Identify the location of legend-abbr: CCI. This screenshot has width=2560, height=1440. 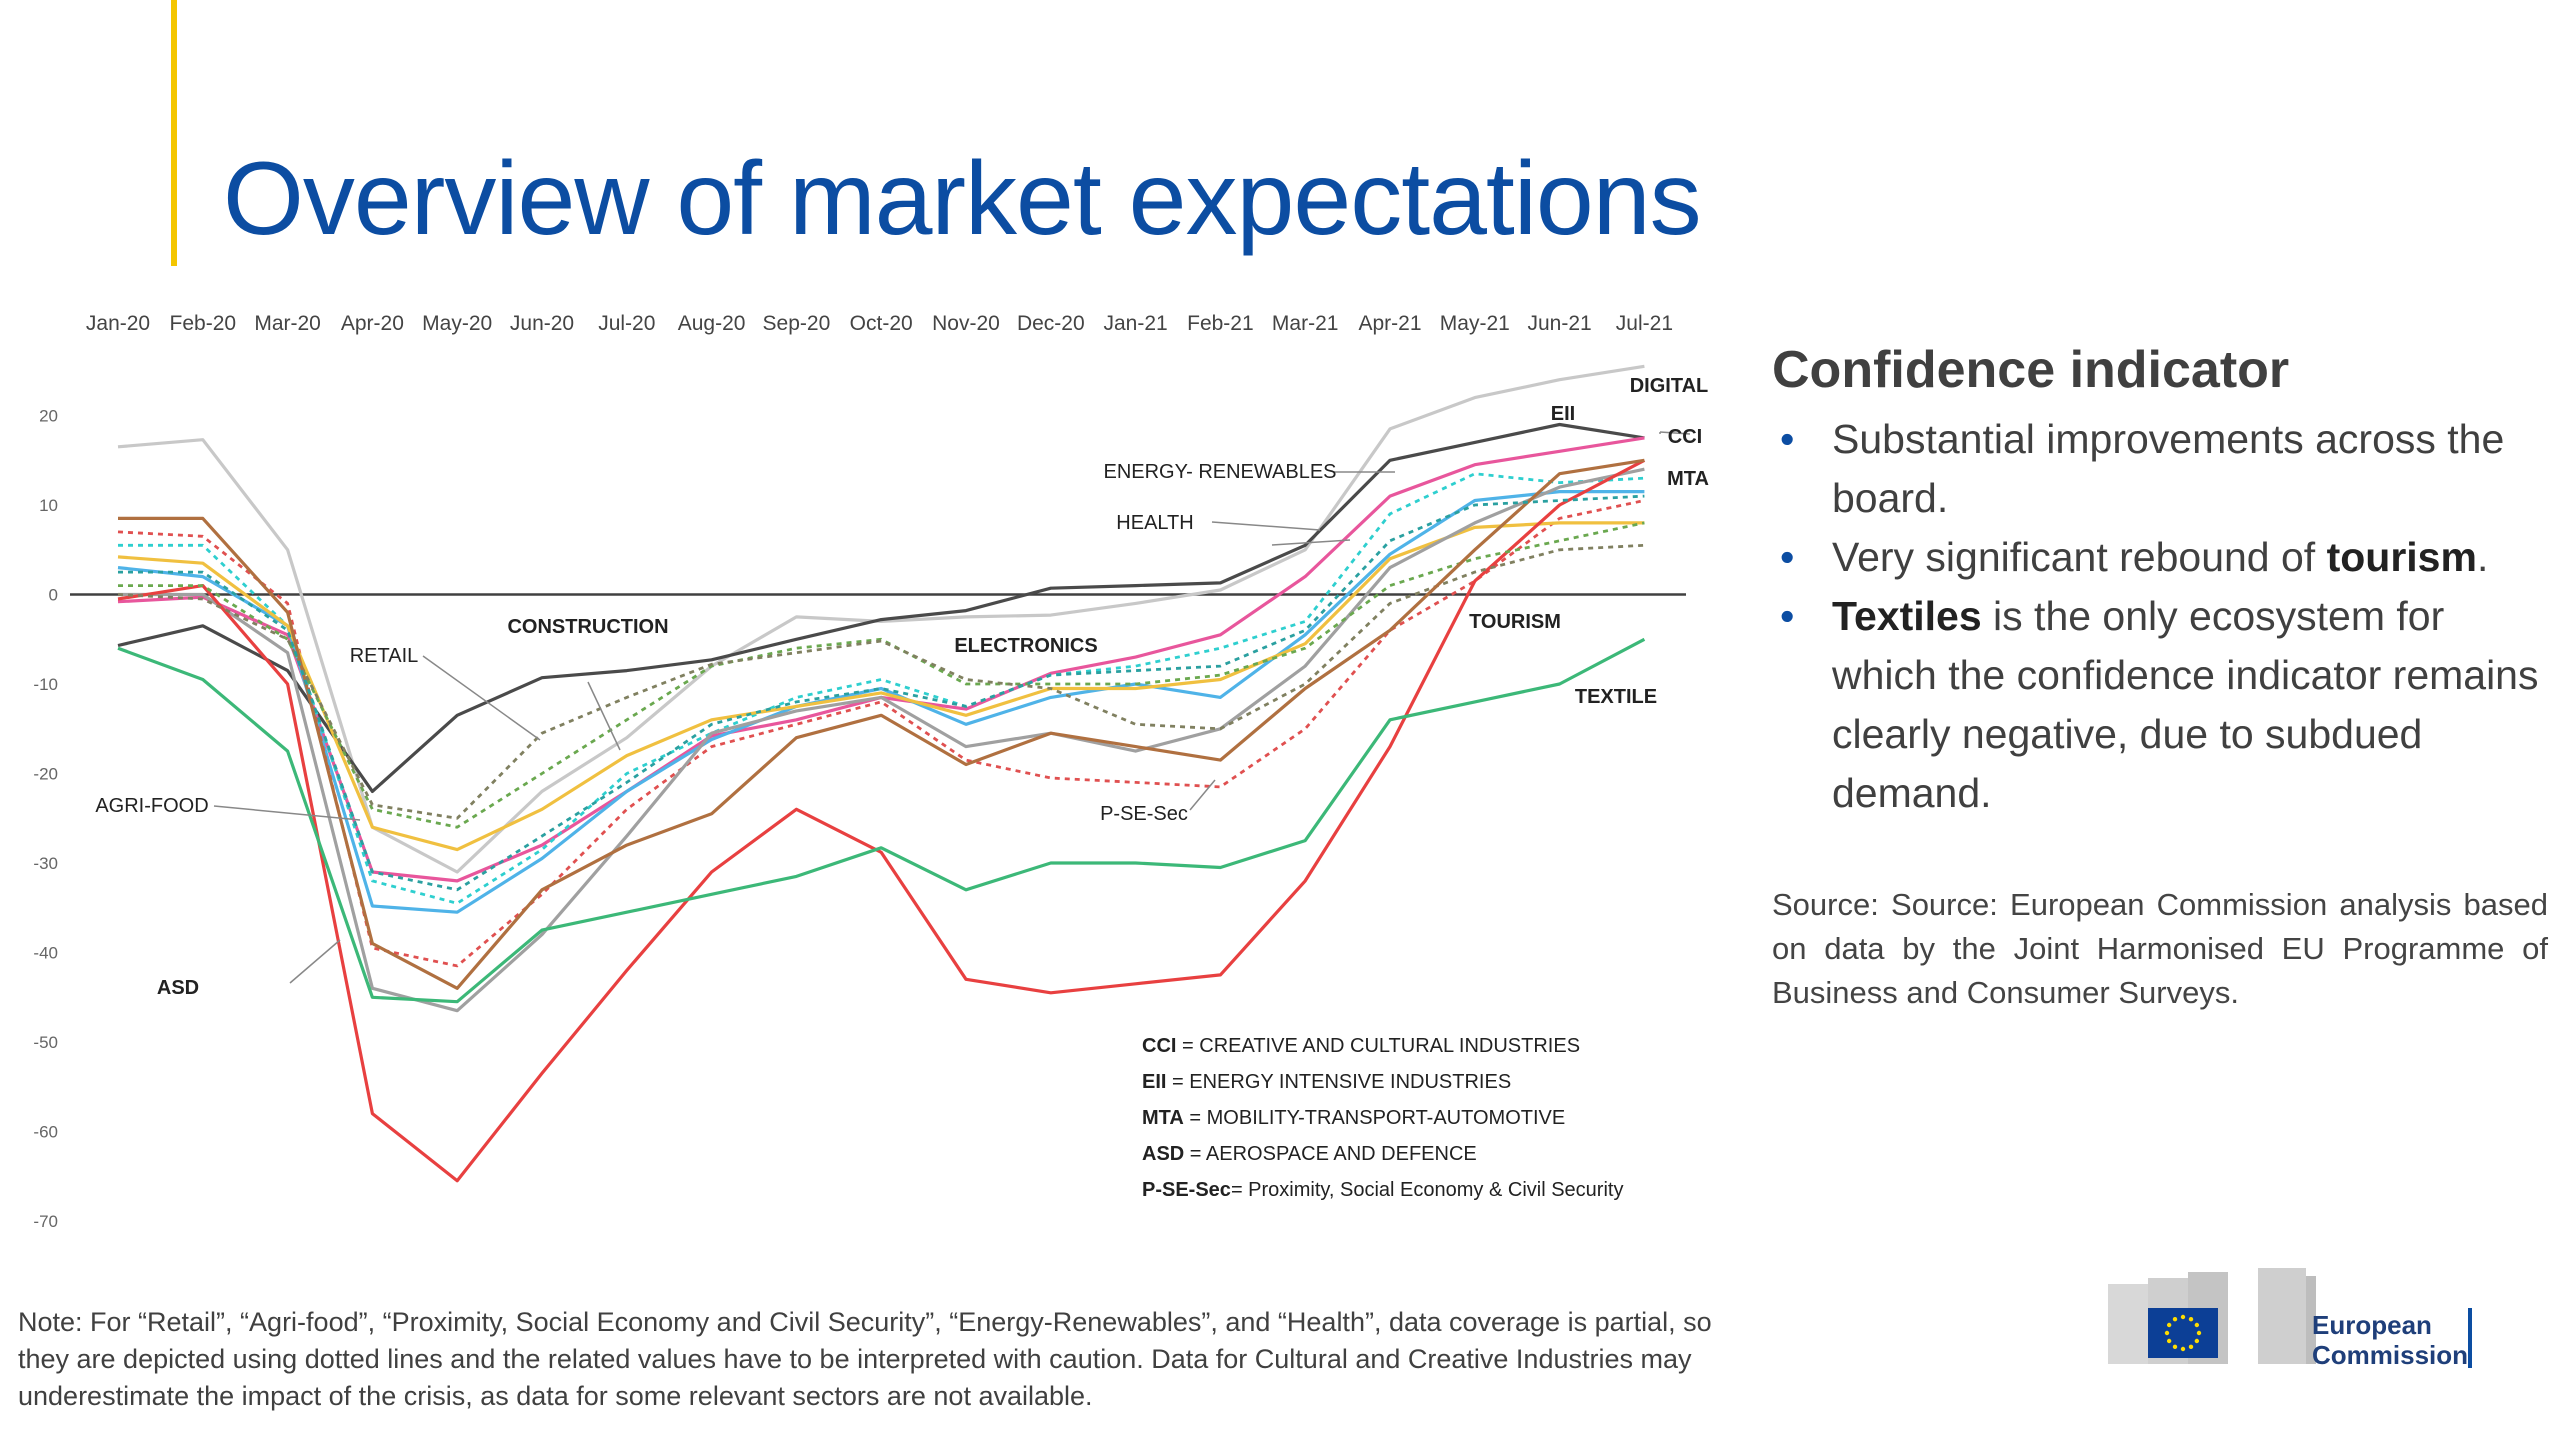
(1159, 1046).